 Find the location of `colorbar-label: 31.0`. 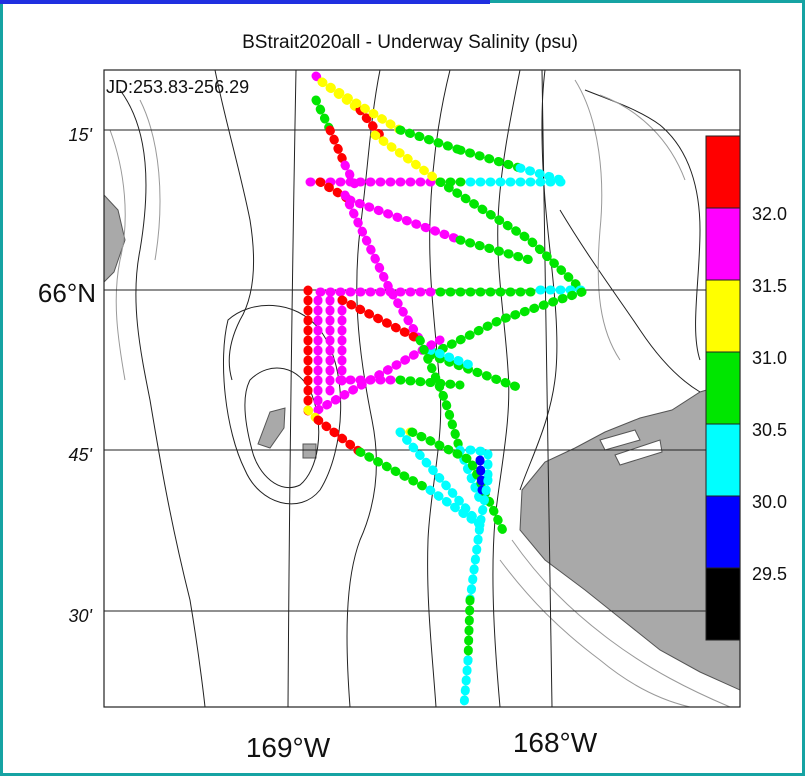

colorbar-label: 31.0 is located at coordinates (769, 358).